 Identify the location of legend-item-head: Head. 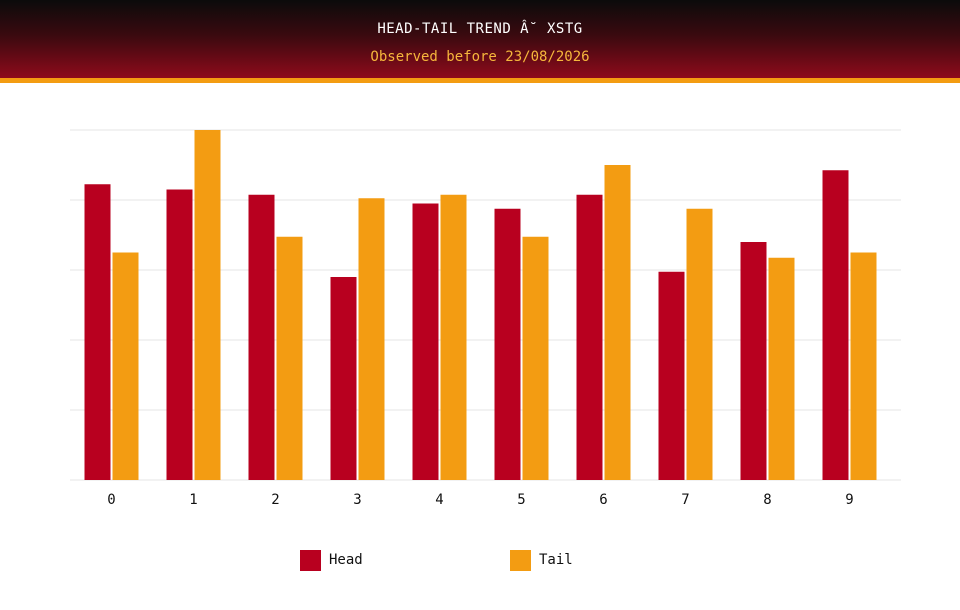
(331, 560).